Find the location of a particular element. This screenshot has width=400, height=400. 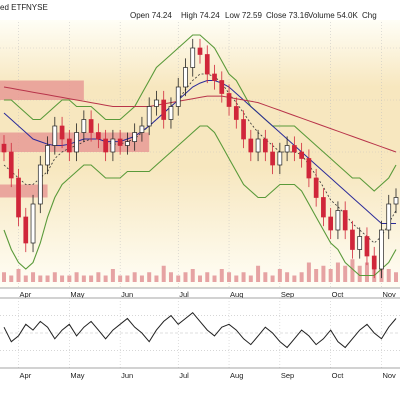

price-x-axis-labels: Apr May Jun Jul Aug Sep Oct Nov is located at coordinates (208, 294).